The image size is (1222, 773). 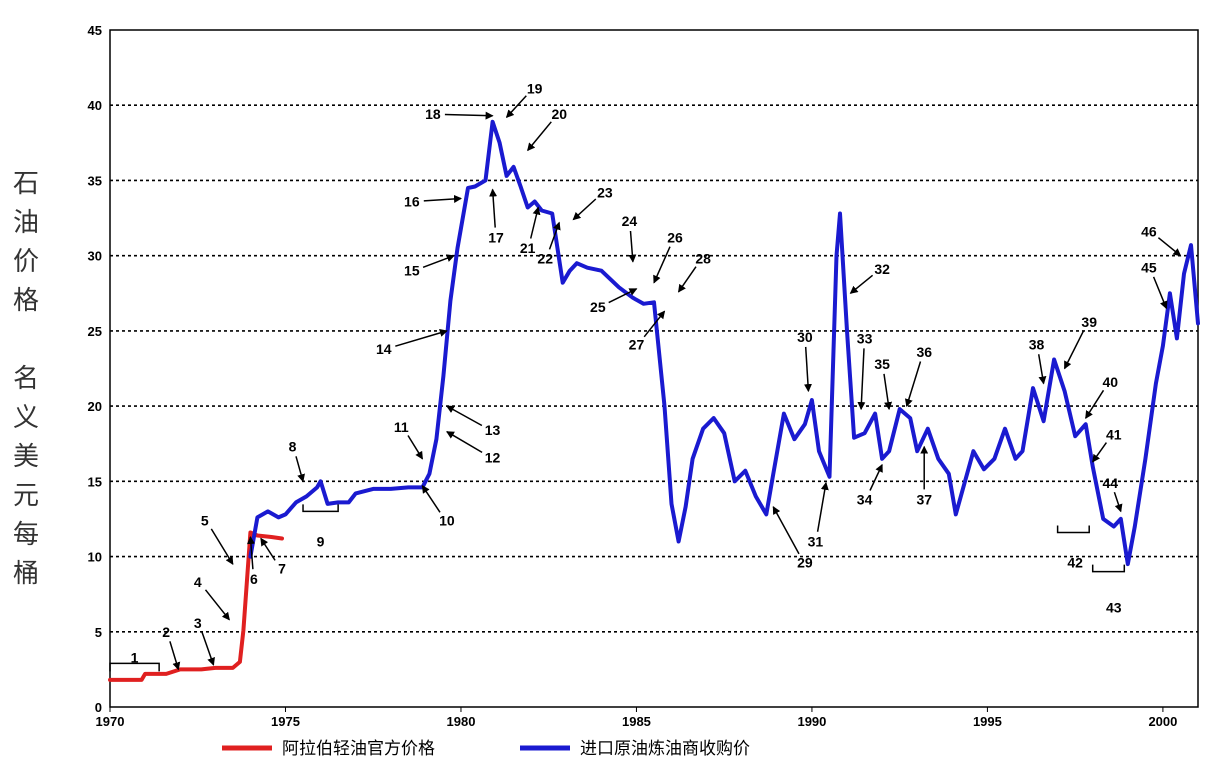 I want to click on annotation-label: 9, so click(x=321, y=542).